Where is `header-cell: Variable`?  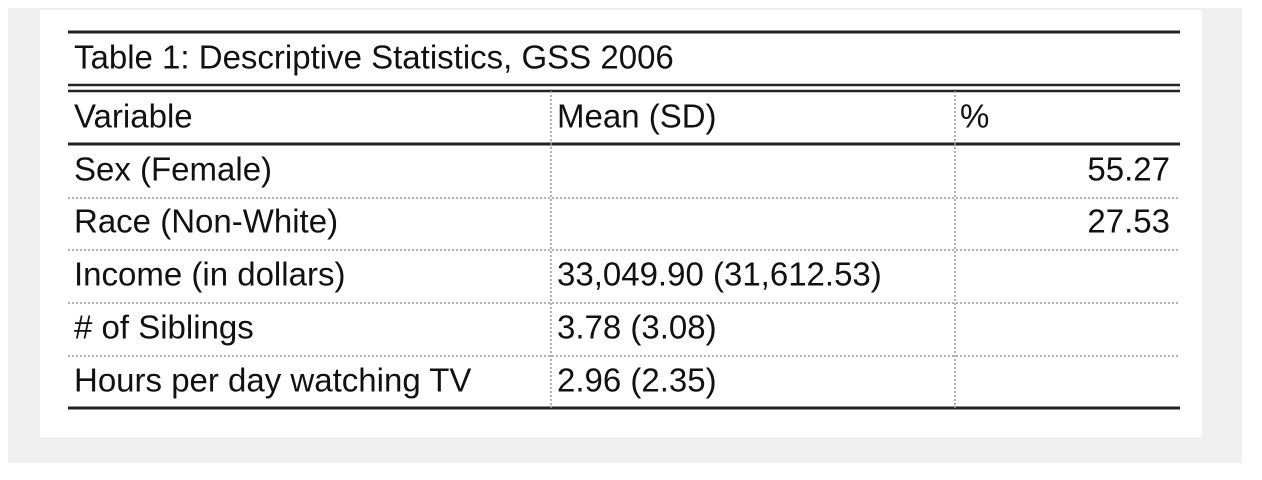
header-cell: Variable is located at coordinates (133, 116).